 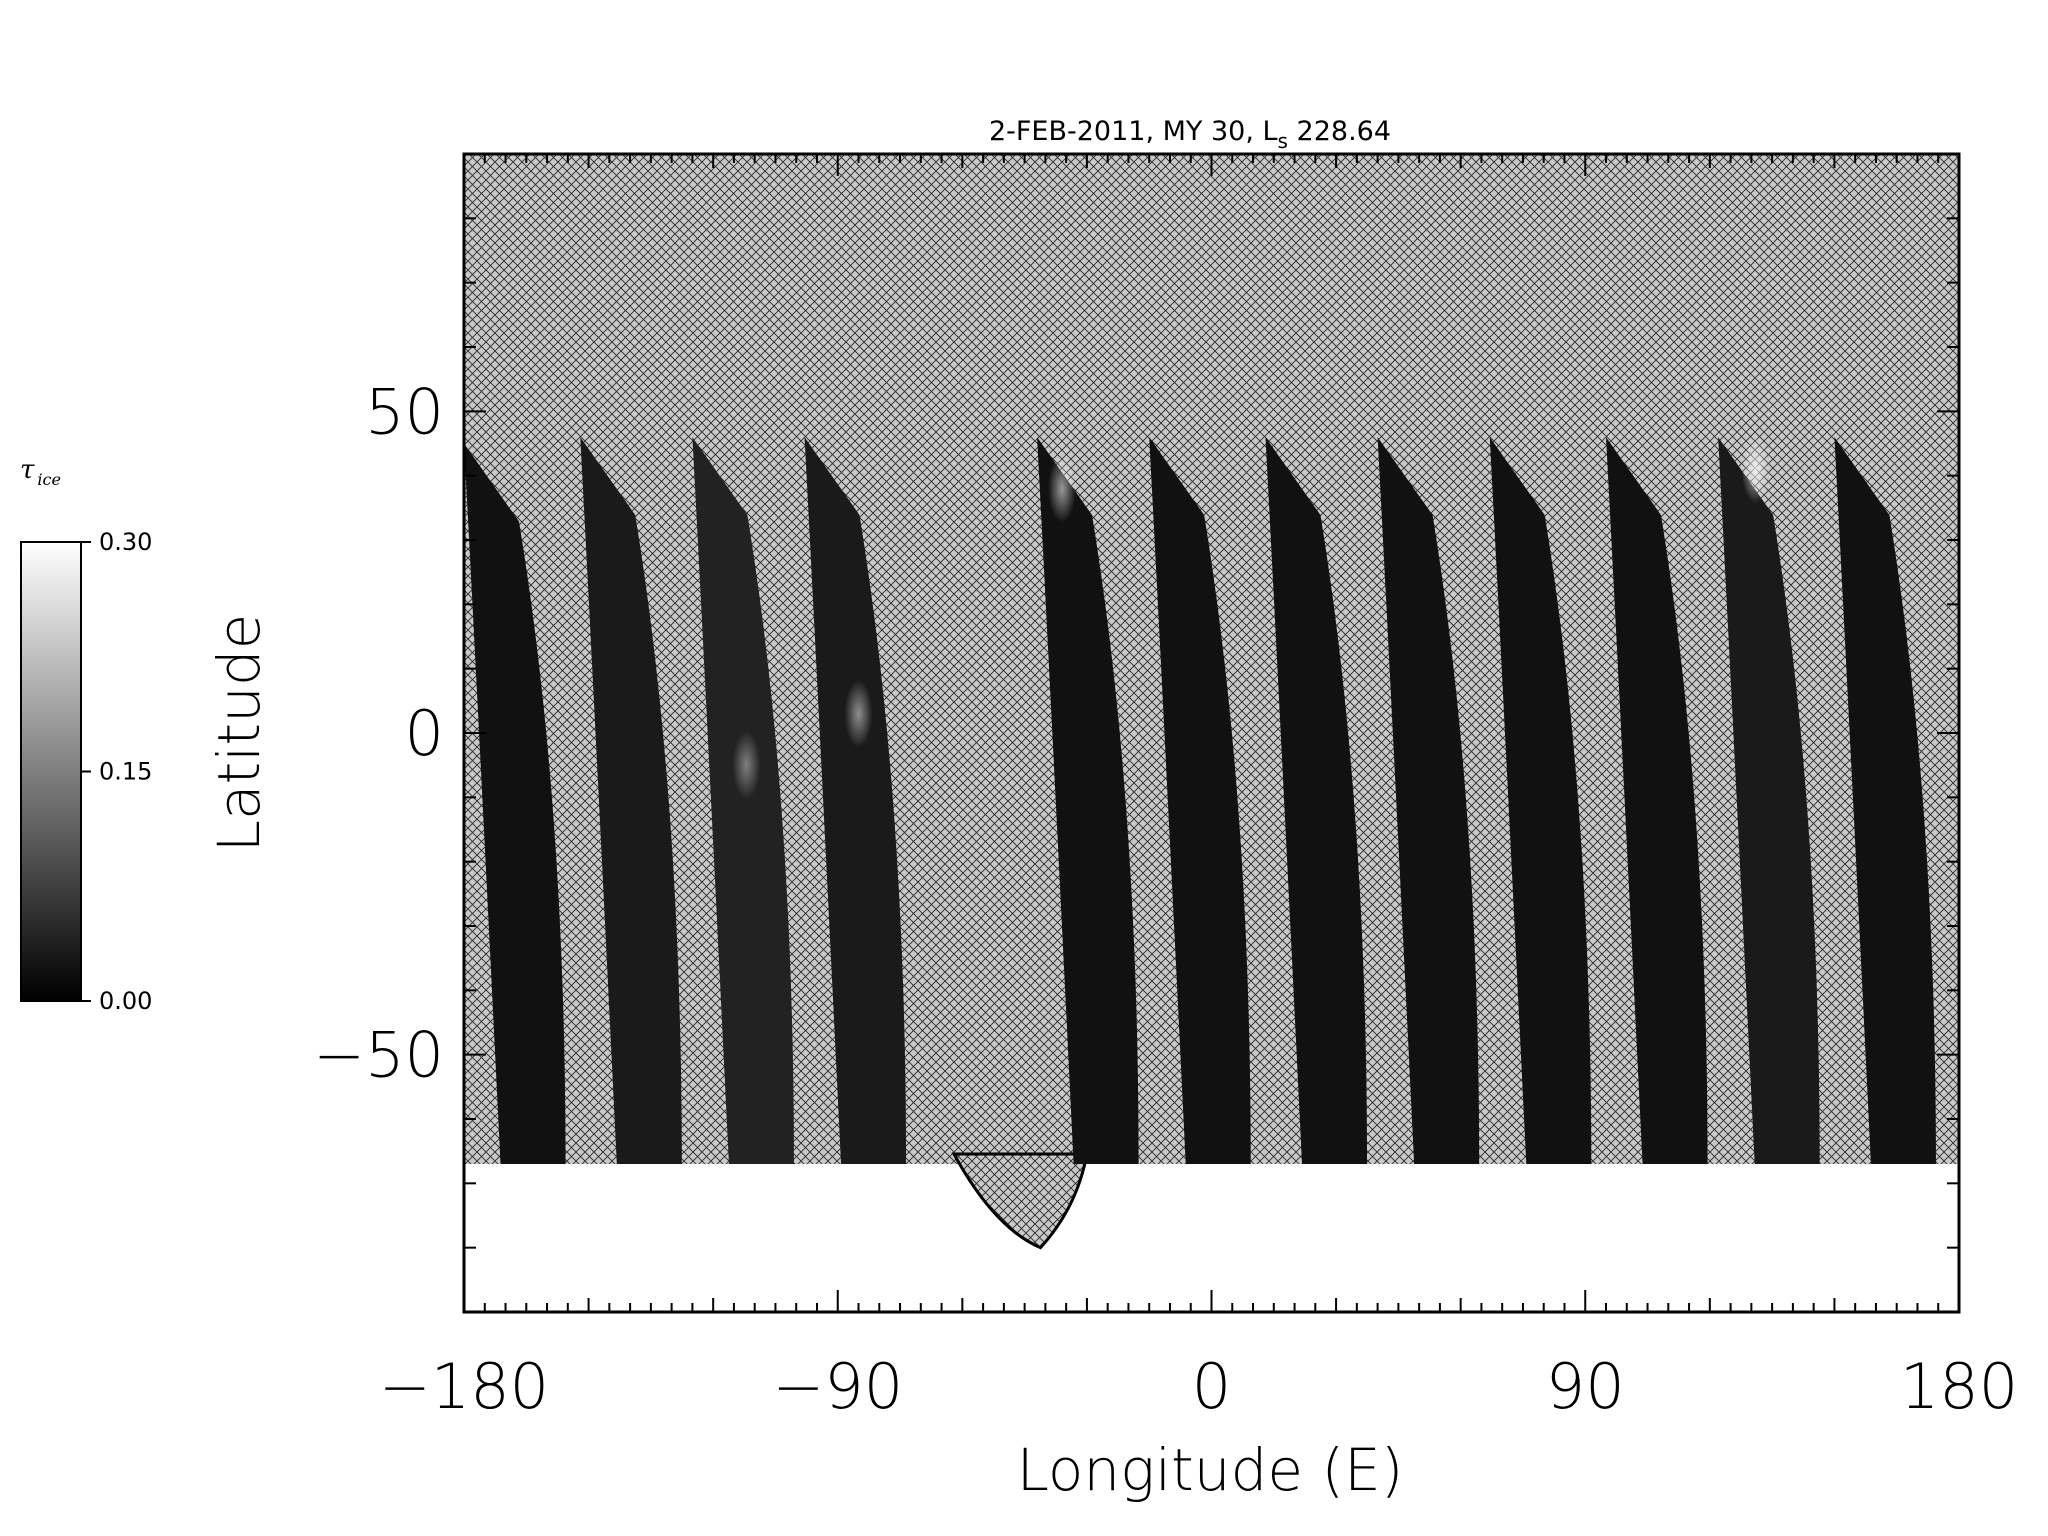 I want to click on y-tick-label: 0, so click(x=424, y=733).